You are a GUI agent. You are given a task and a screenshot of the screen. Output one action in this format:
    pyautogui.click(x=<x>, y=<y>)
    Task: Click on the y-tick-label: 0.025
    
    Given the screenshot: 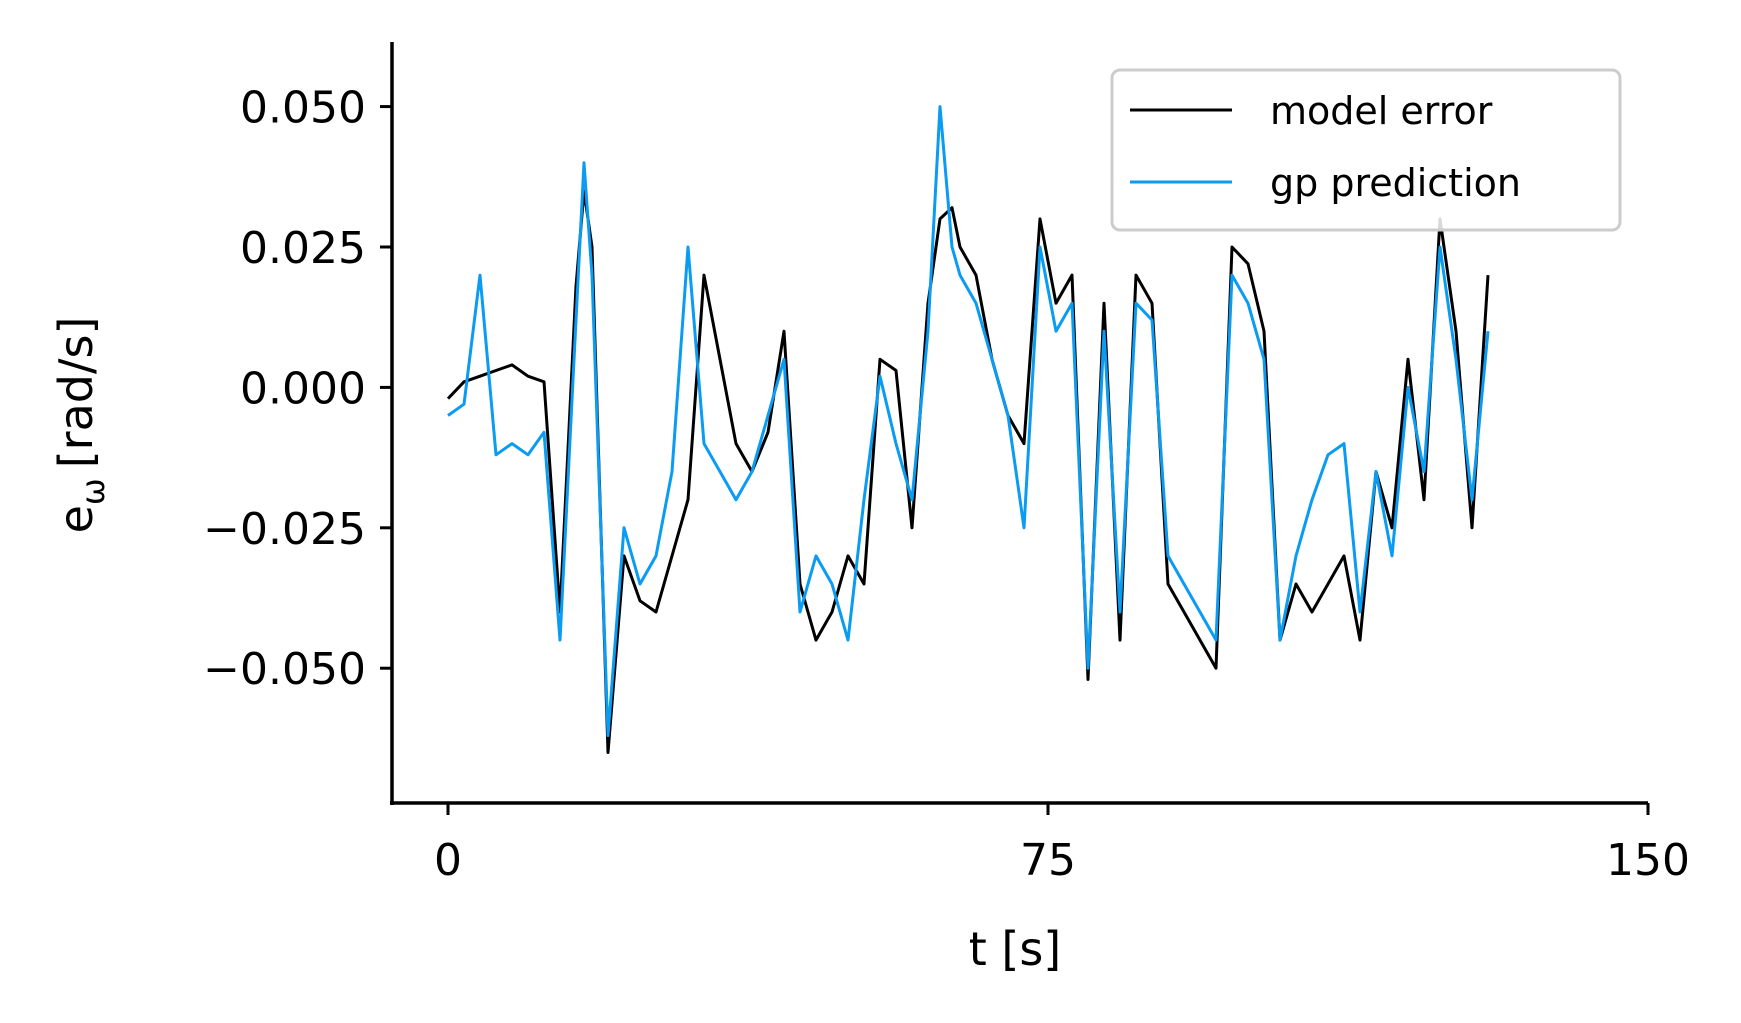 What is the action you would take?
    pyautogui.click(x=303, y=248)
    